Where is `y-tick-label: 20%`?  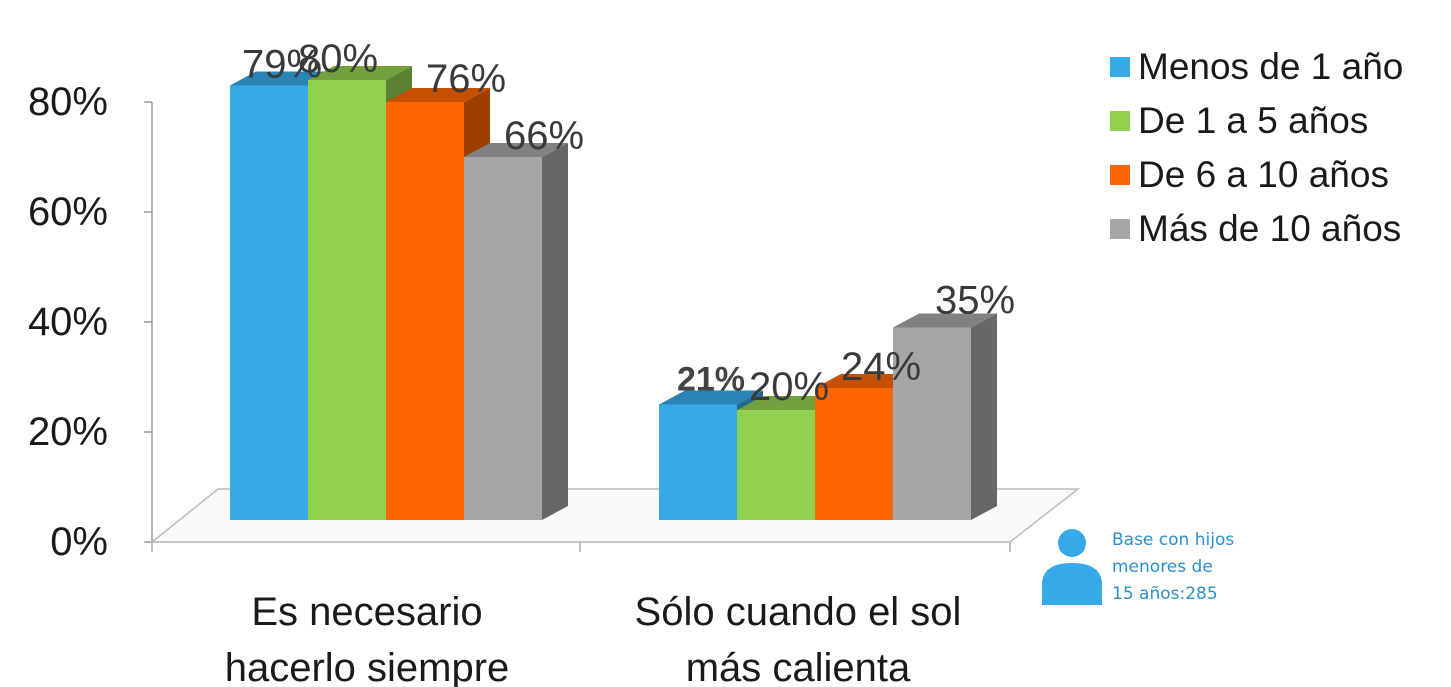 y-tick-label: 20% is located at coordinates (68, 432).